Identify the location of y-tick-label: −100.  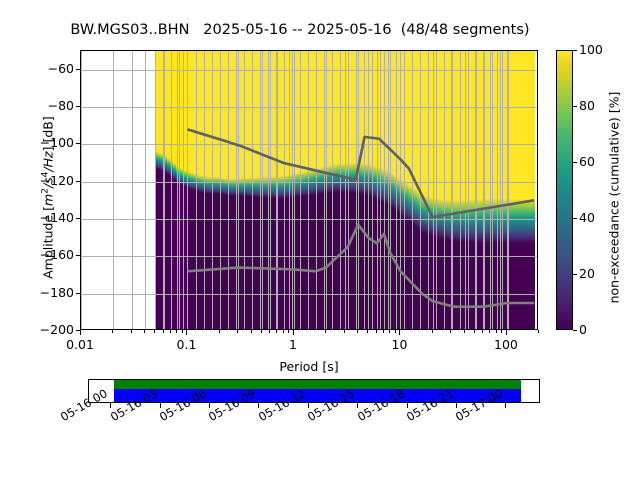
(56, 143).